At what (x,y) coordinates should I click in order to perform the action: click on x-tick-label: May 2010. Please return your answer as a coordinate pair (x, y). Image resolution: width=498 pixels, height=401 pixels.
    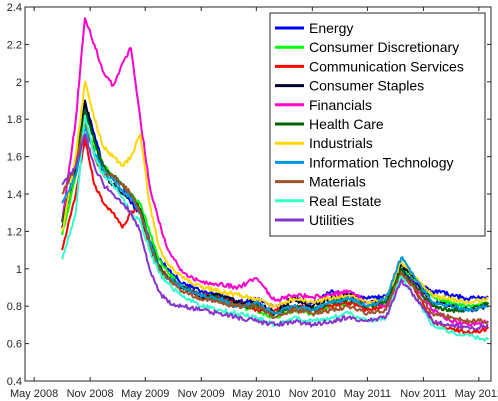
    Looking at the image, I should click on (256, 394).